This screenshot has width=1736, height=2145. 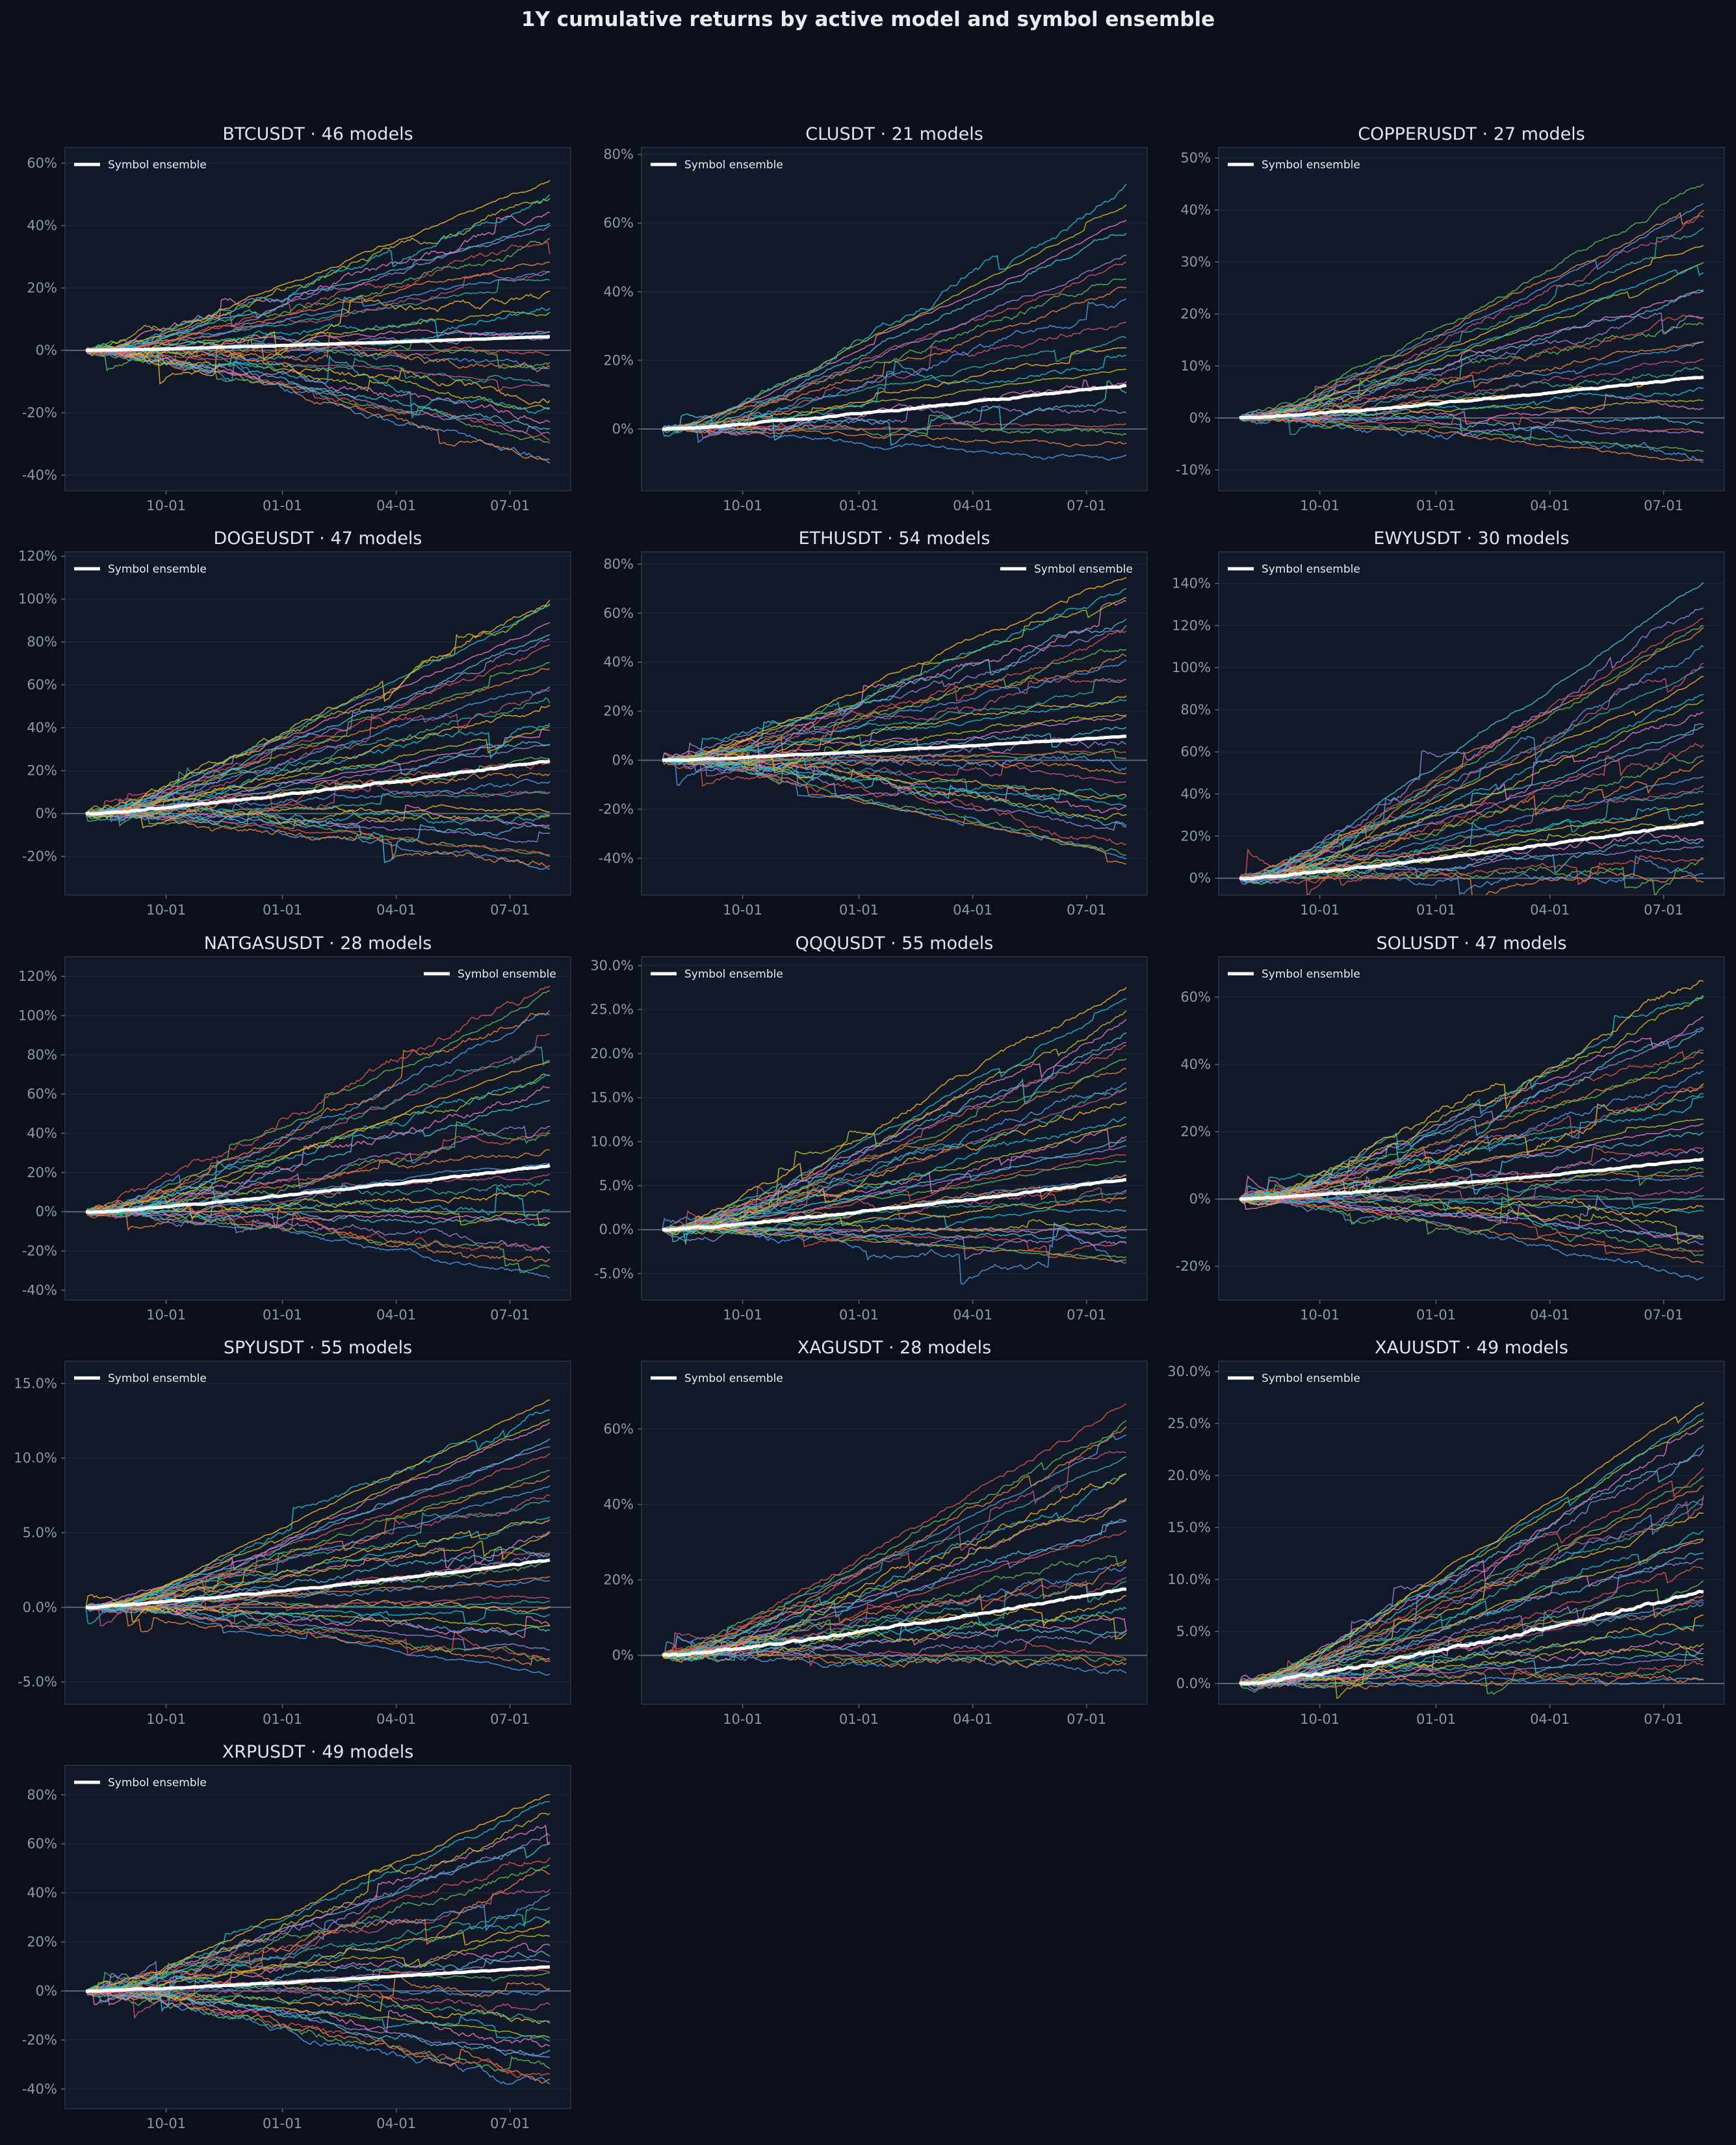 What do you see at coordinates (717, 1379) in the screenshot?
I see `legend: Symbol ensemble` at bounding box center [717, 1379].